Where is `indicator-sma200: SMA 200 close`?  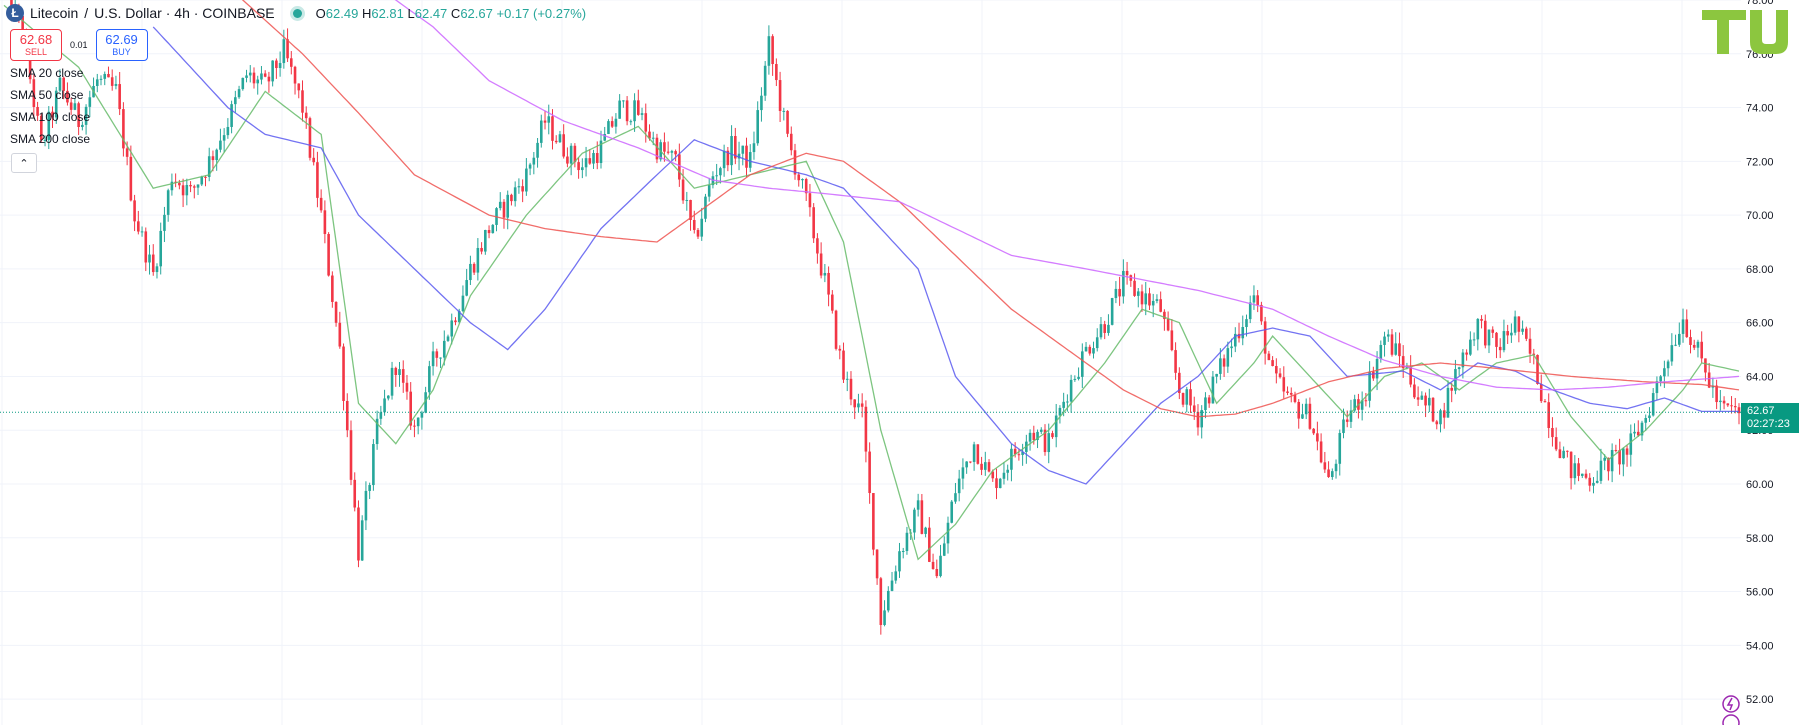 indicator-sma200: SMA 200 close is located at coordinates (50, 139).